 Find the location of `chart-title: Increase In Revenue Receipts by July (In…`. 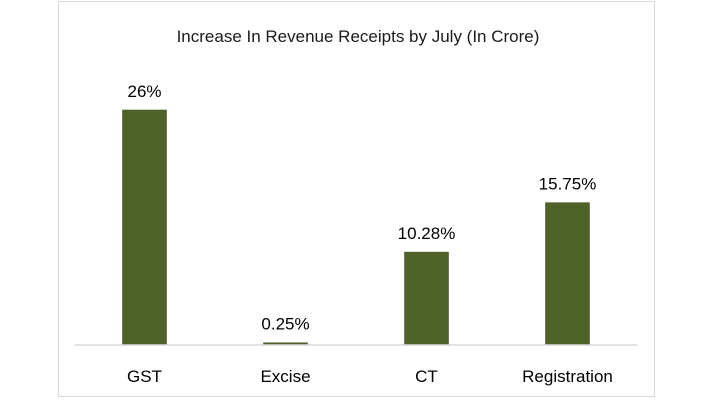

chart-title: Increase In Revenue Receipts by July (In… is located at coordinates (358, 36).